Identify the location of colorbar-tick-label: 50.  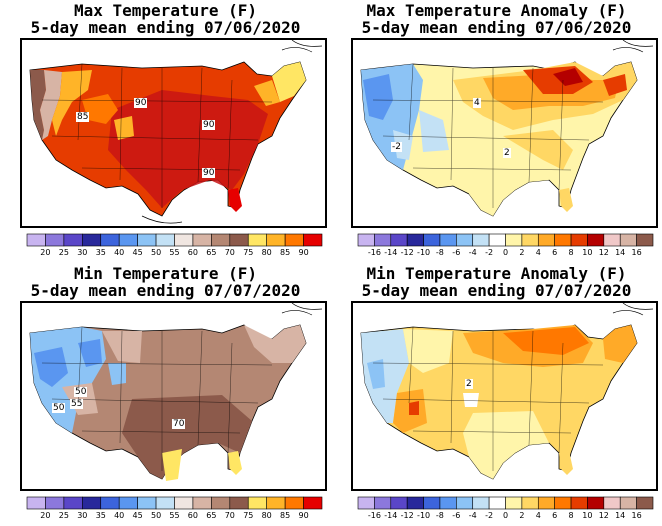
(156, 515).